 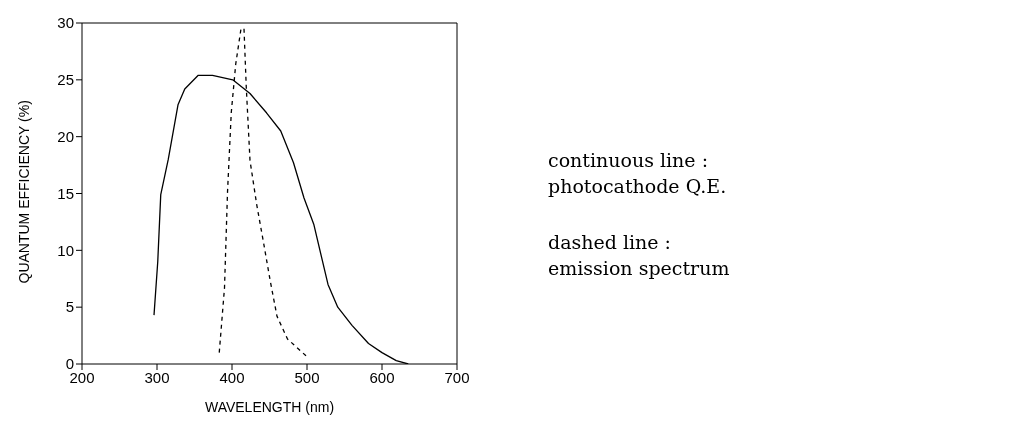 I want to click on y-tick-label: 10, so click(x=65, y=250).